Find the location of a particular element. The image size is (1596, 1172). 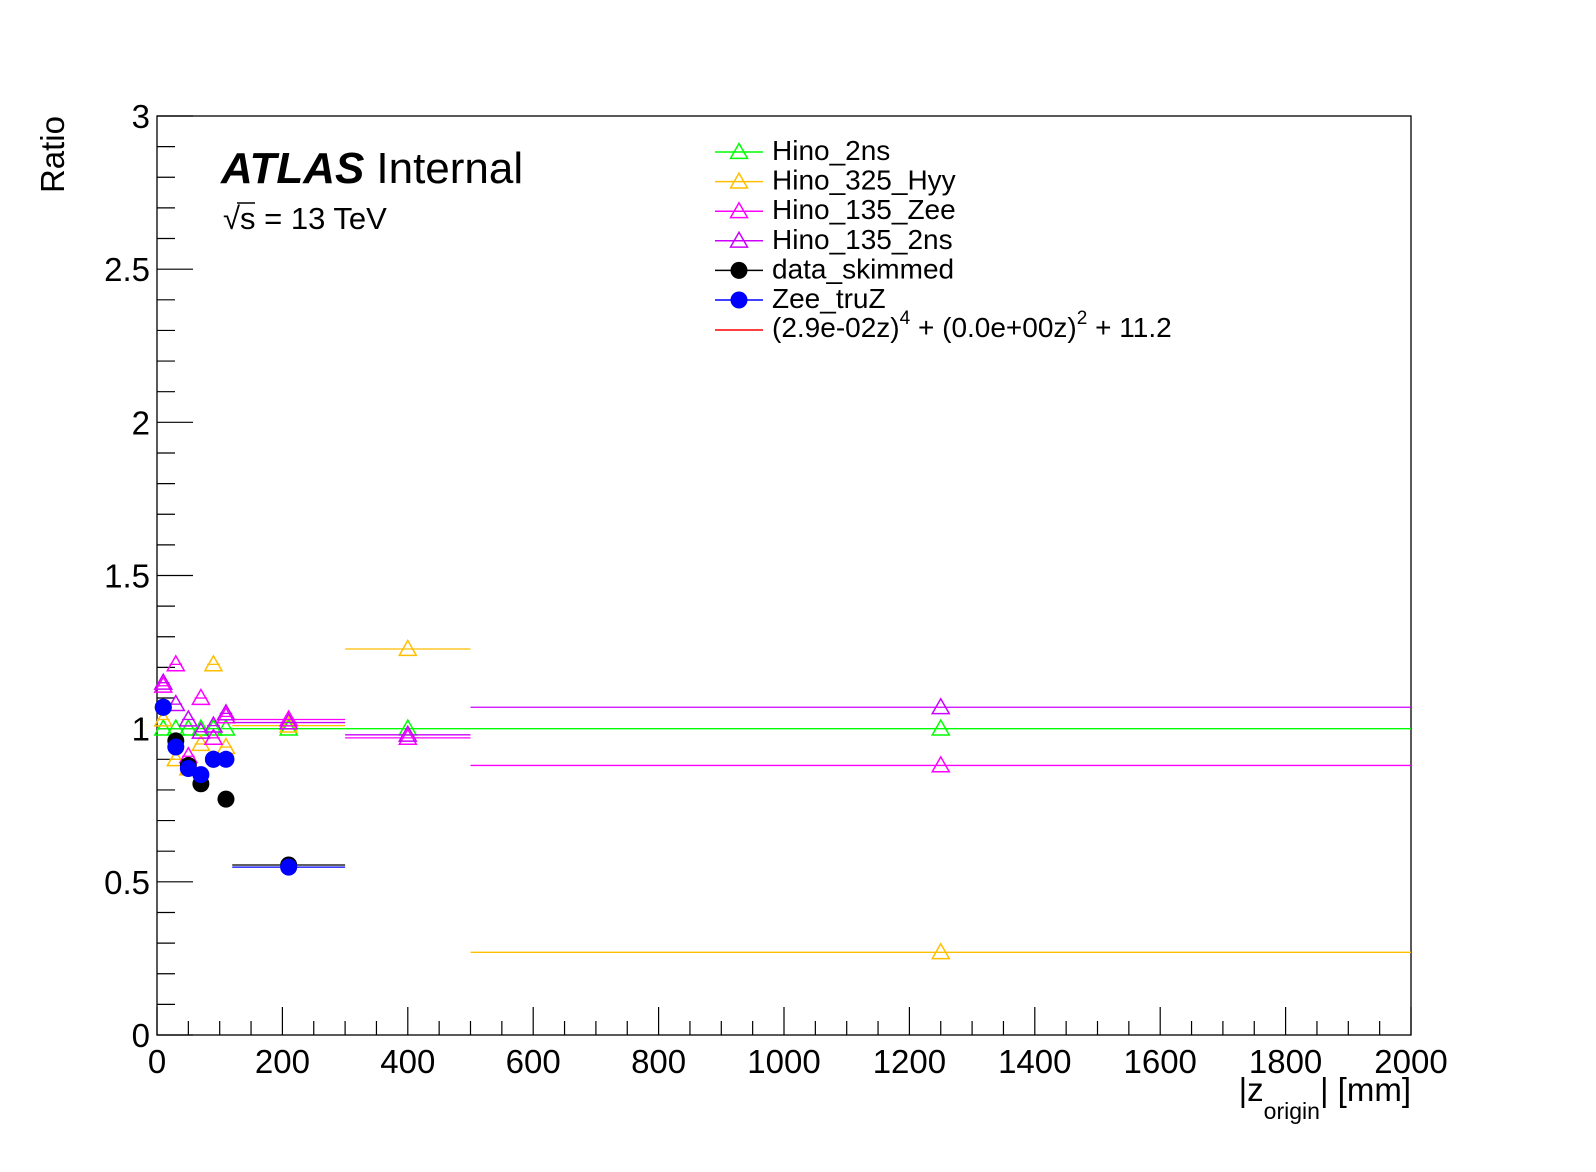

x-tick-label: 800 is located at coordinates (658, 1061).